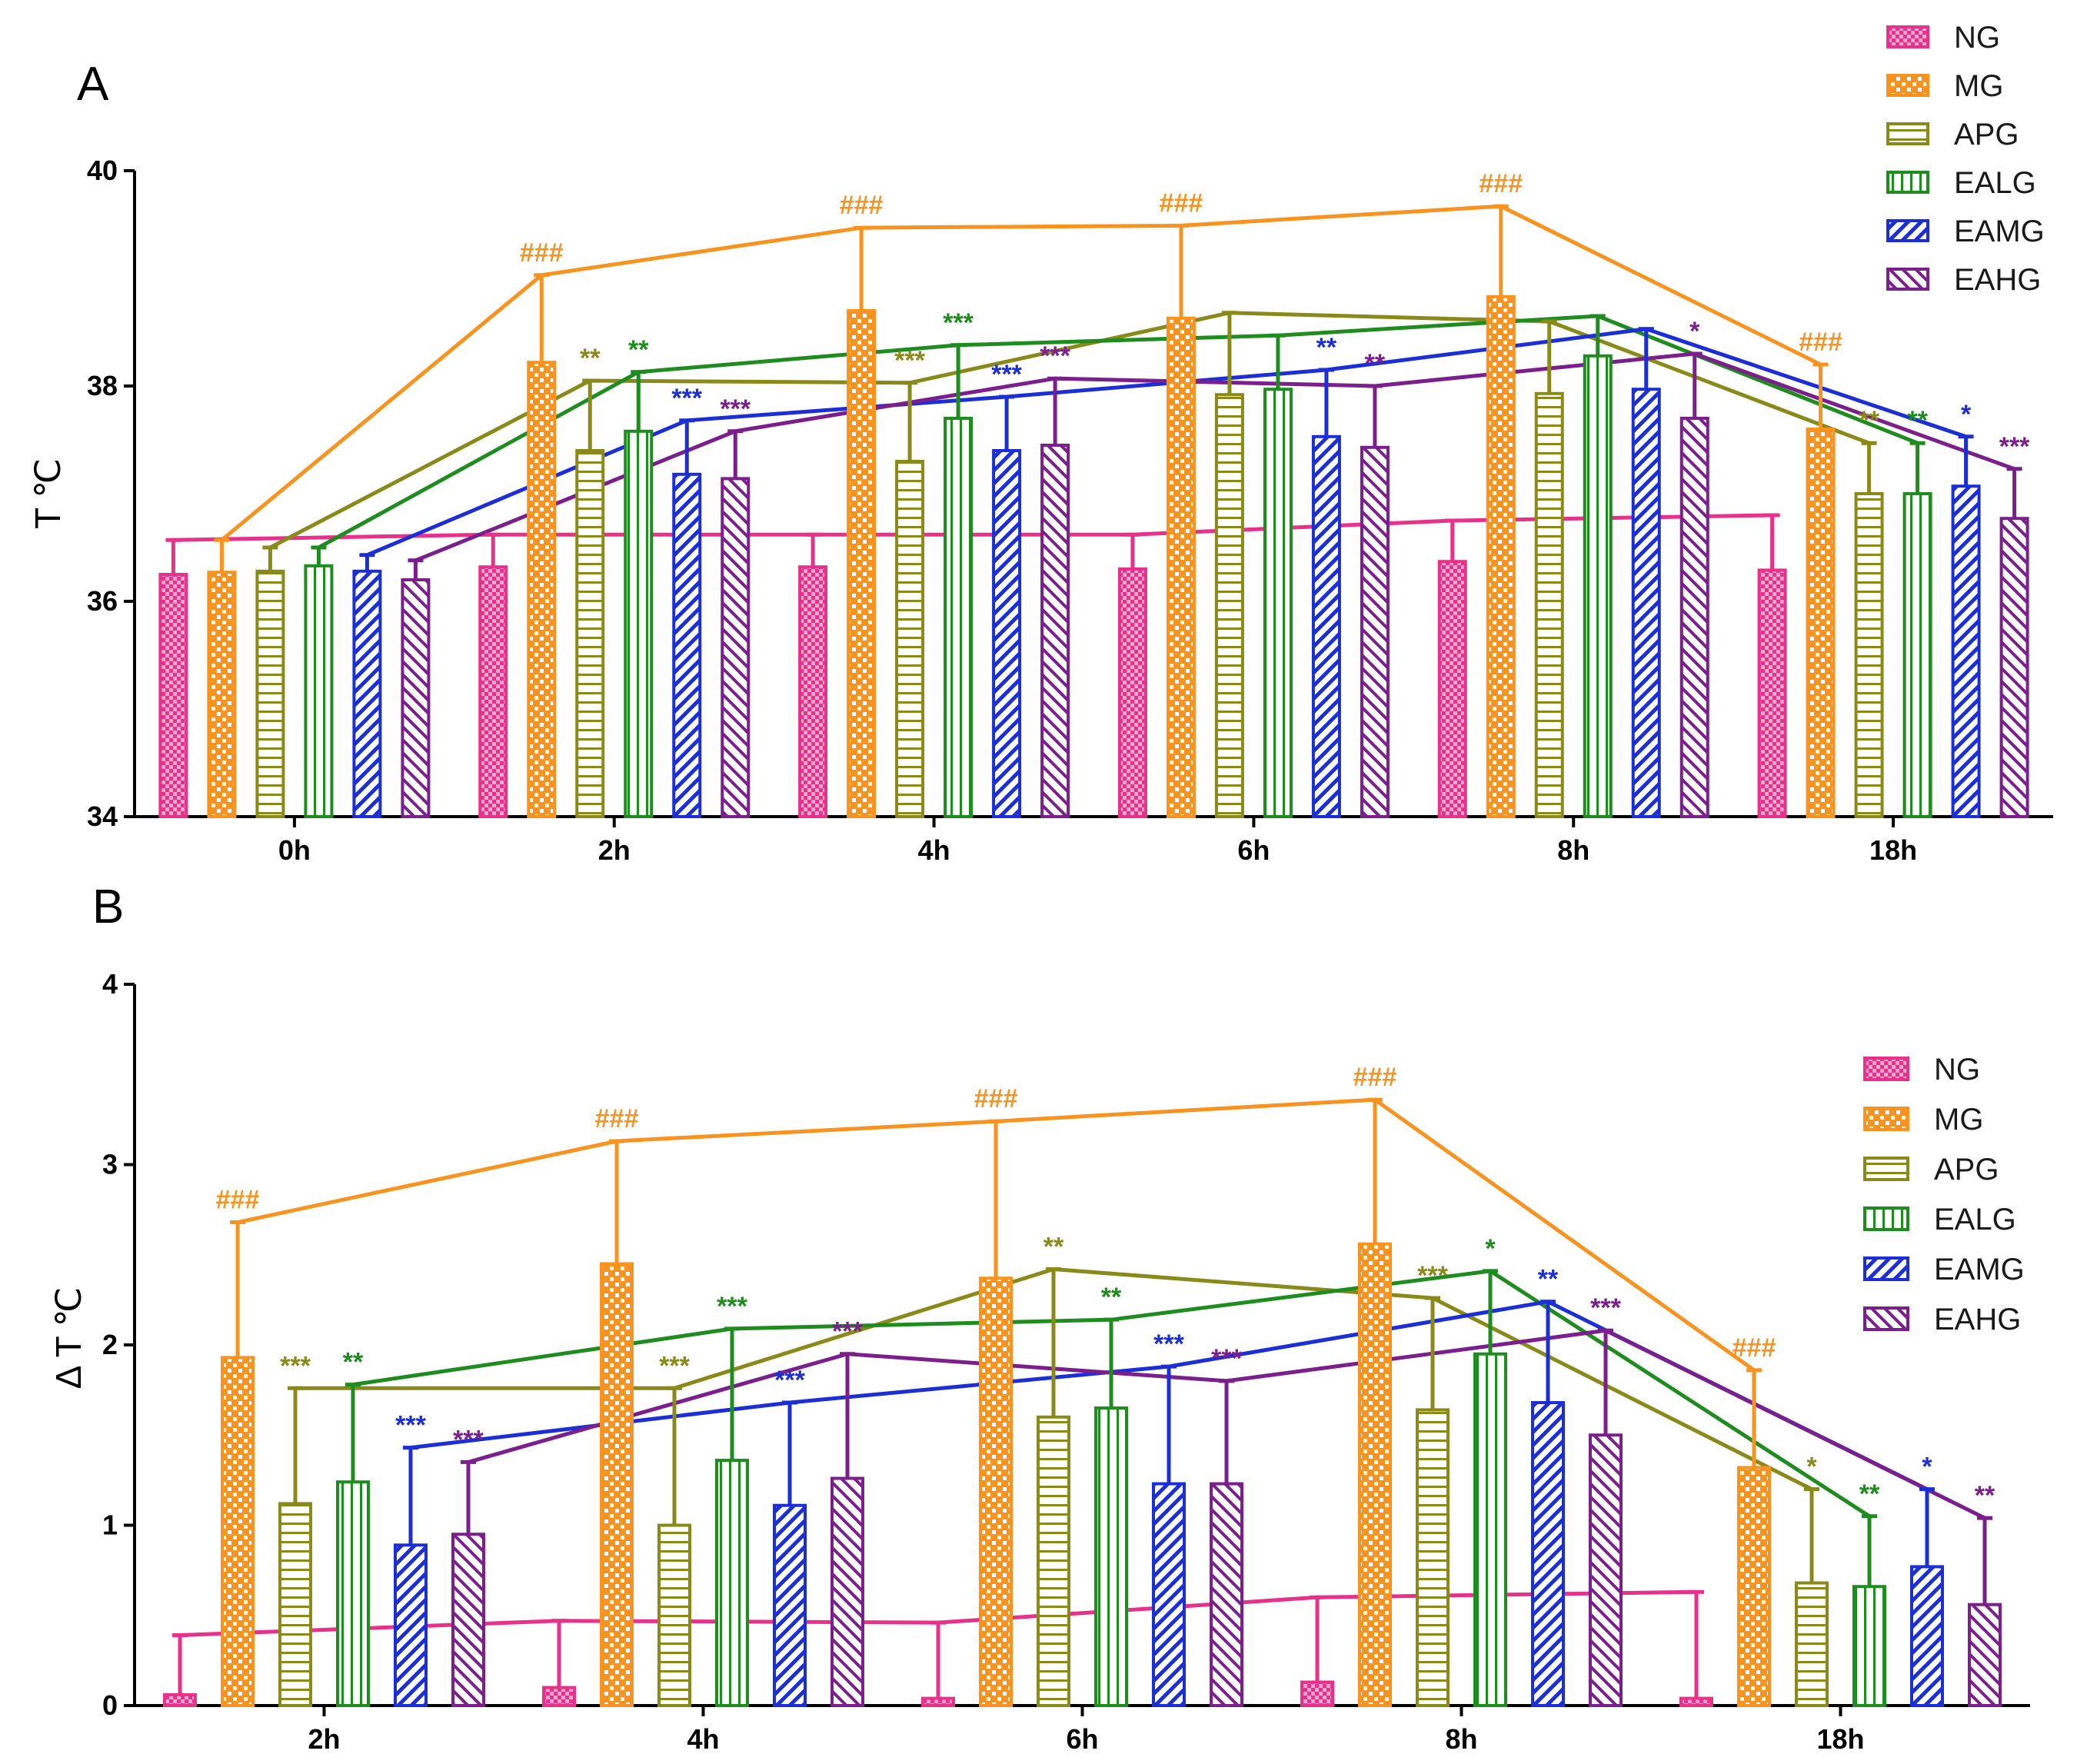  Describe the element at coordinates (1917, 655) in the screenshot. I see `panel-a-bar-ealg-18h` at that location.